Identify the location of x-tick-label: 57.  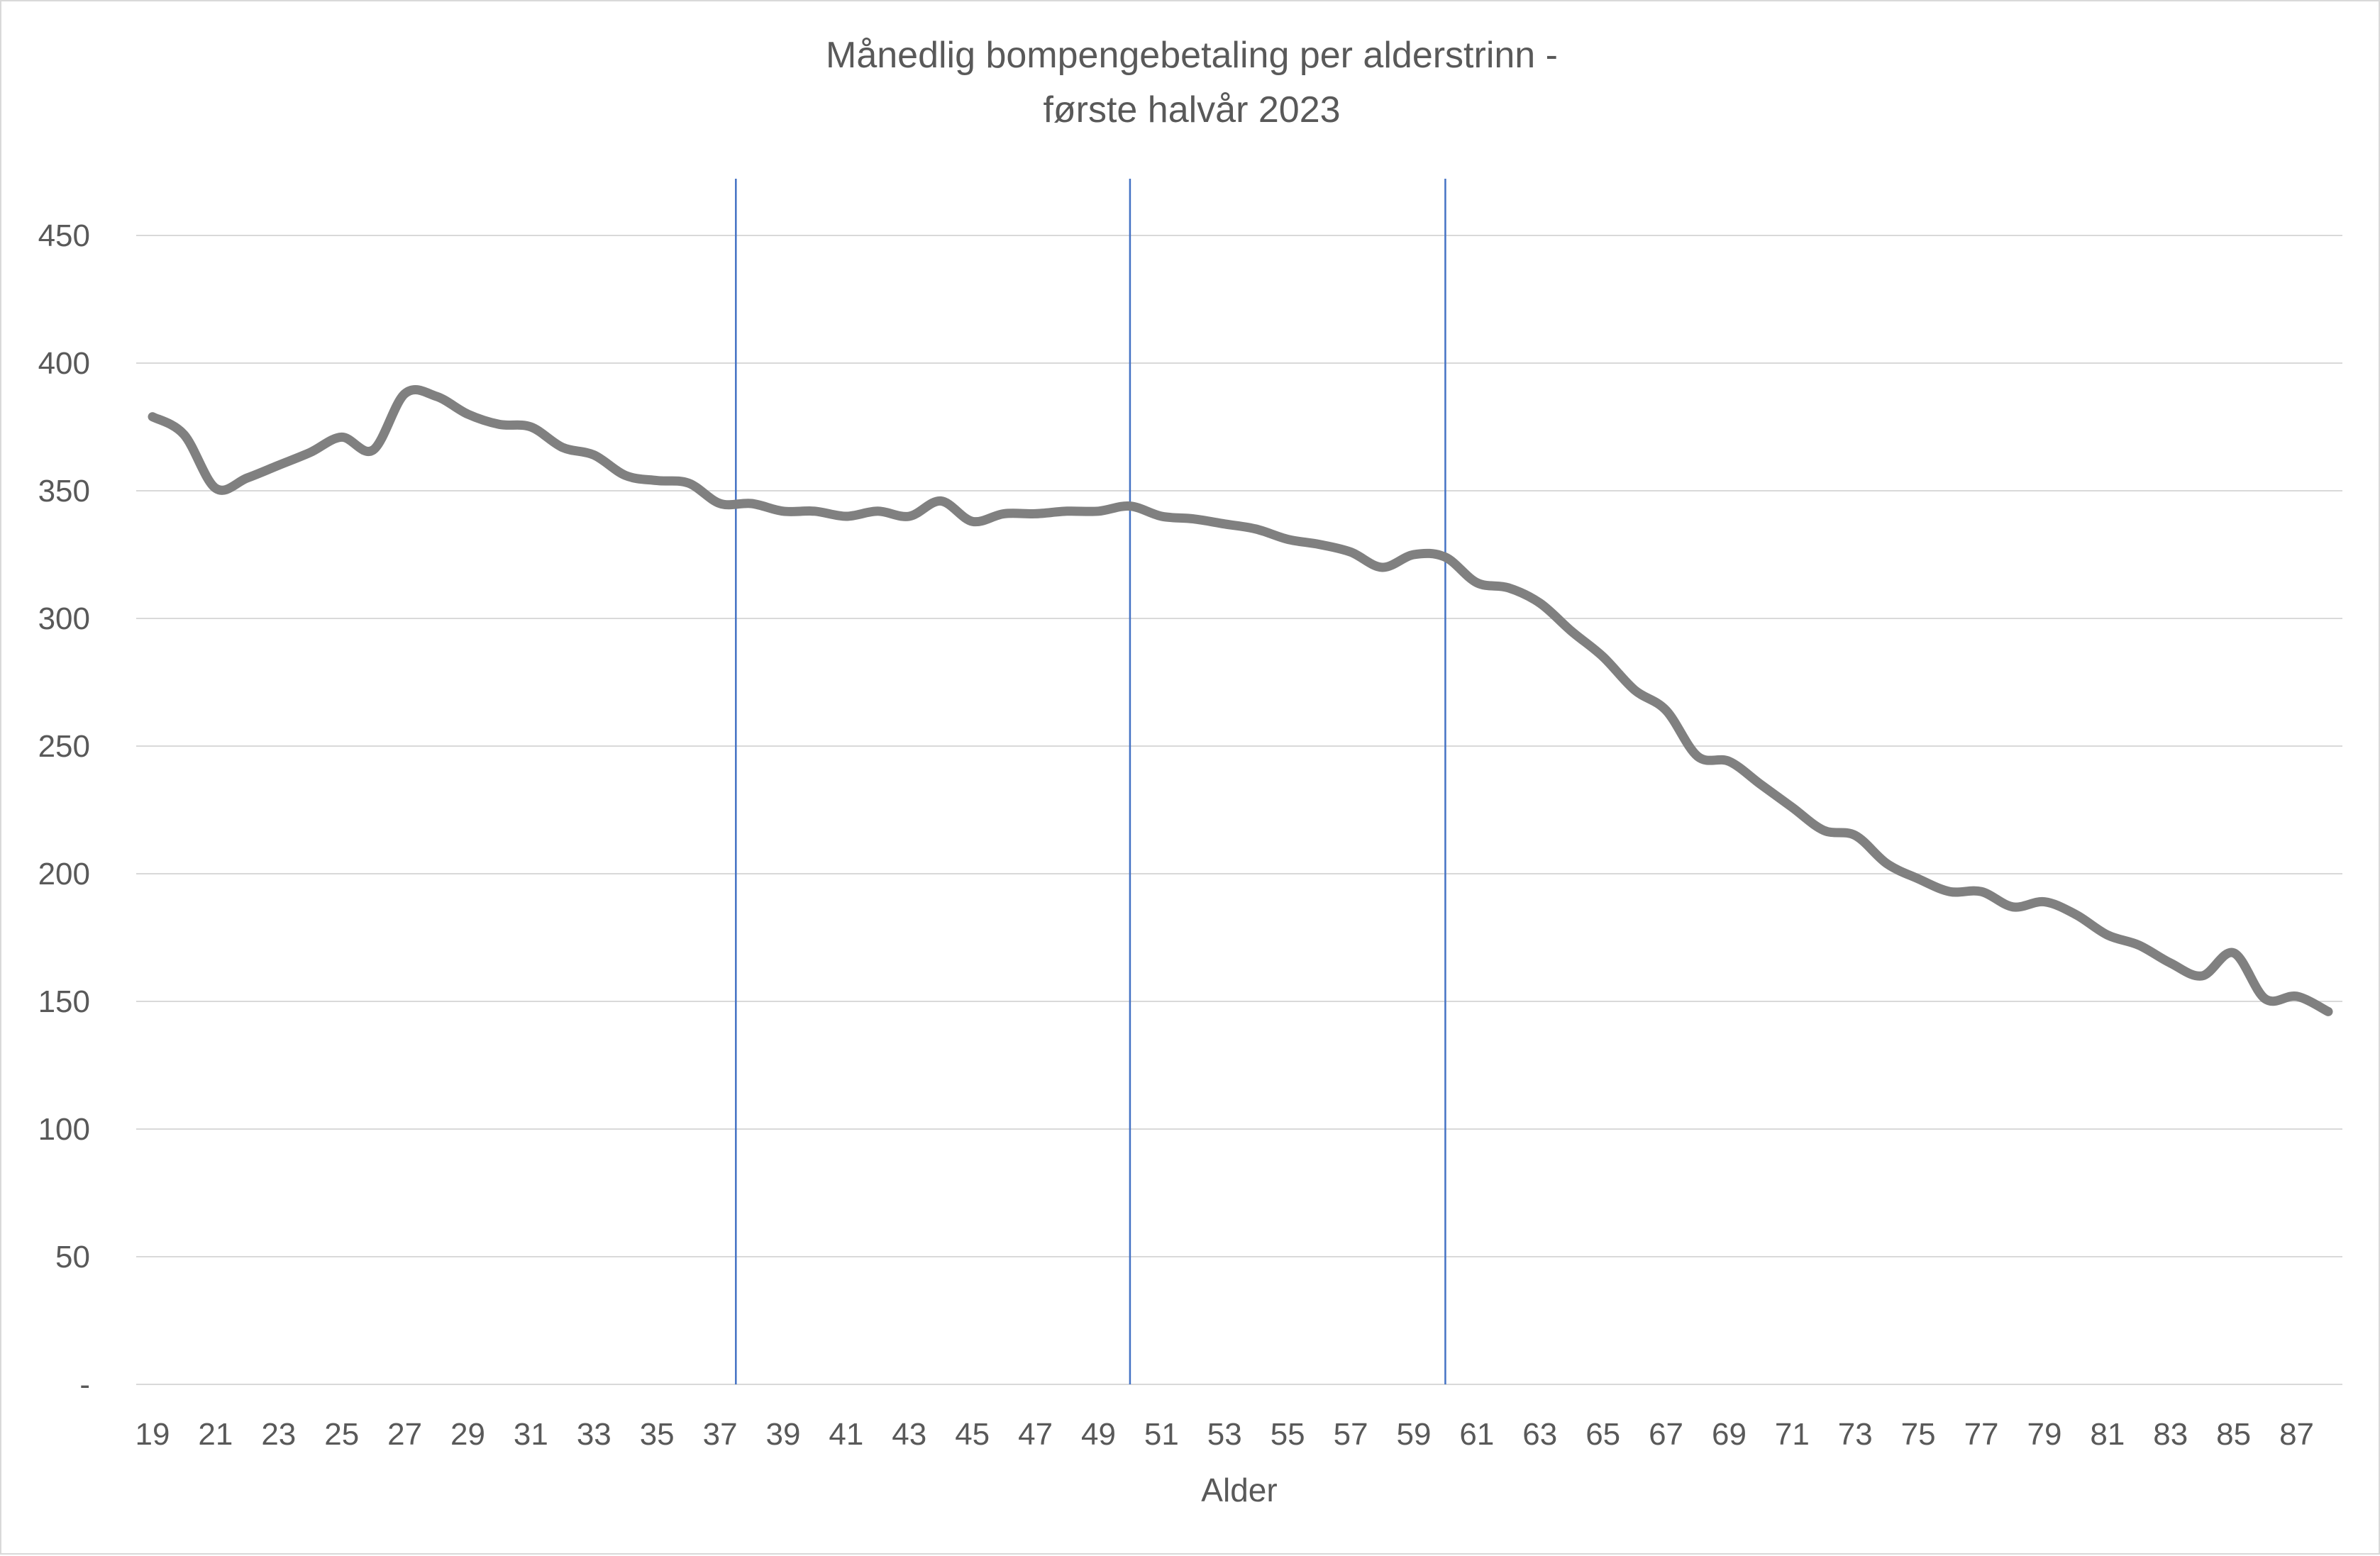
(1351, 1434).